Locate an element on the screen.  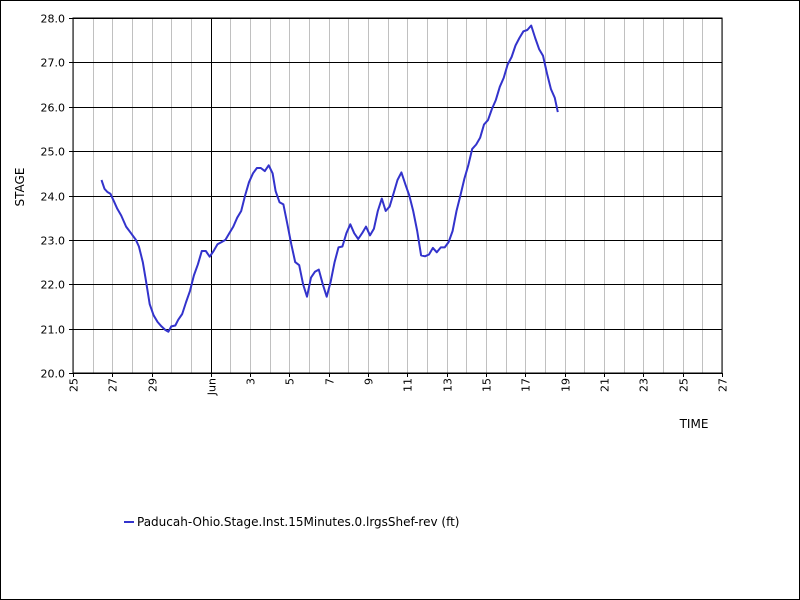
x-axis-label: TIME is located at coordinates (694, 424).